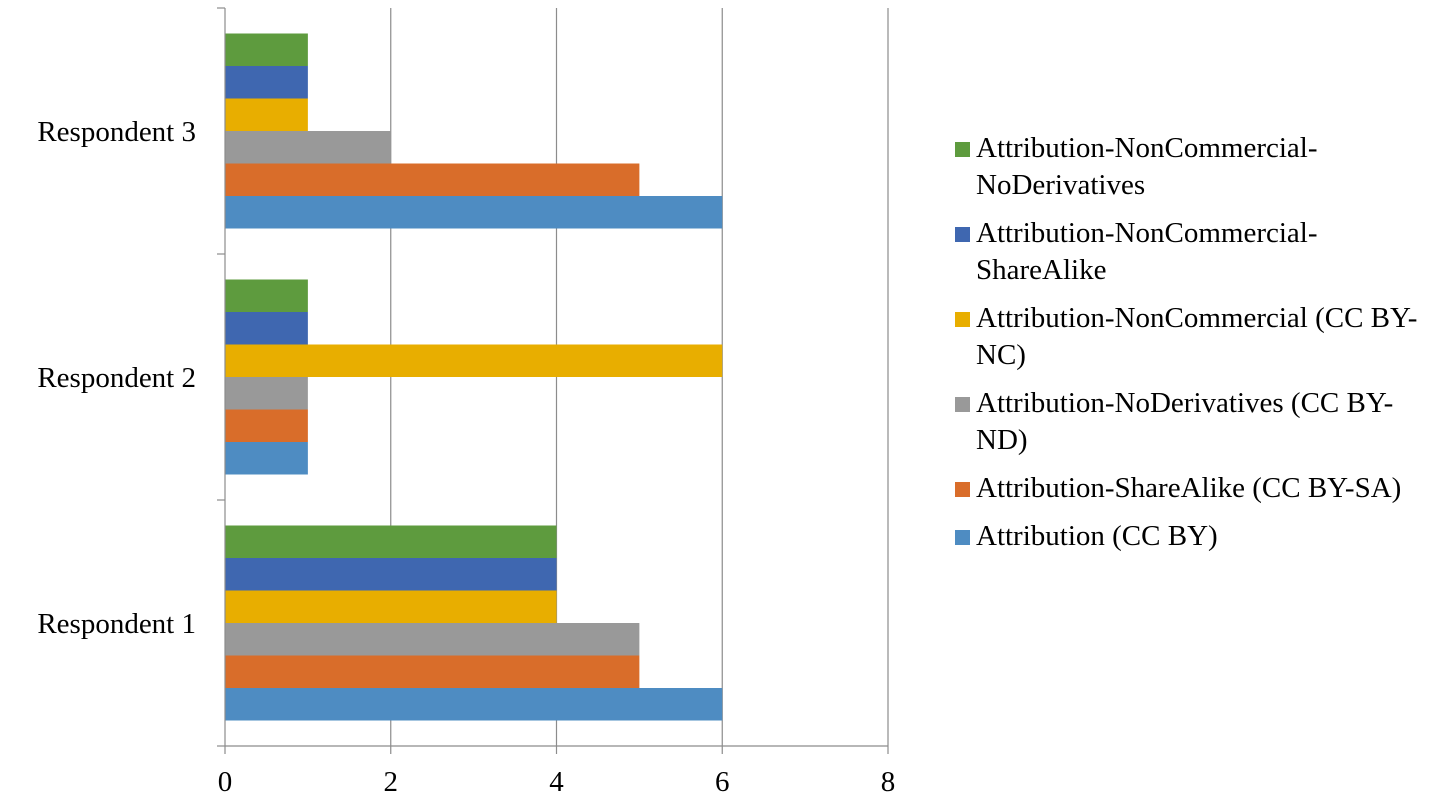 The height and width of the screenshot is (803, 1431). I want to click on legend-item: Attribution (CC BY), so click(1185, 536).